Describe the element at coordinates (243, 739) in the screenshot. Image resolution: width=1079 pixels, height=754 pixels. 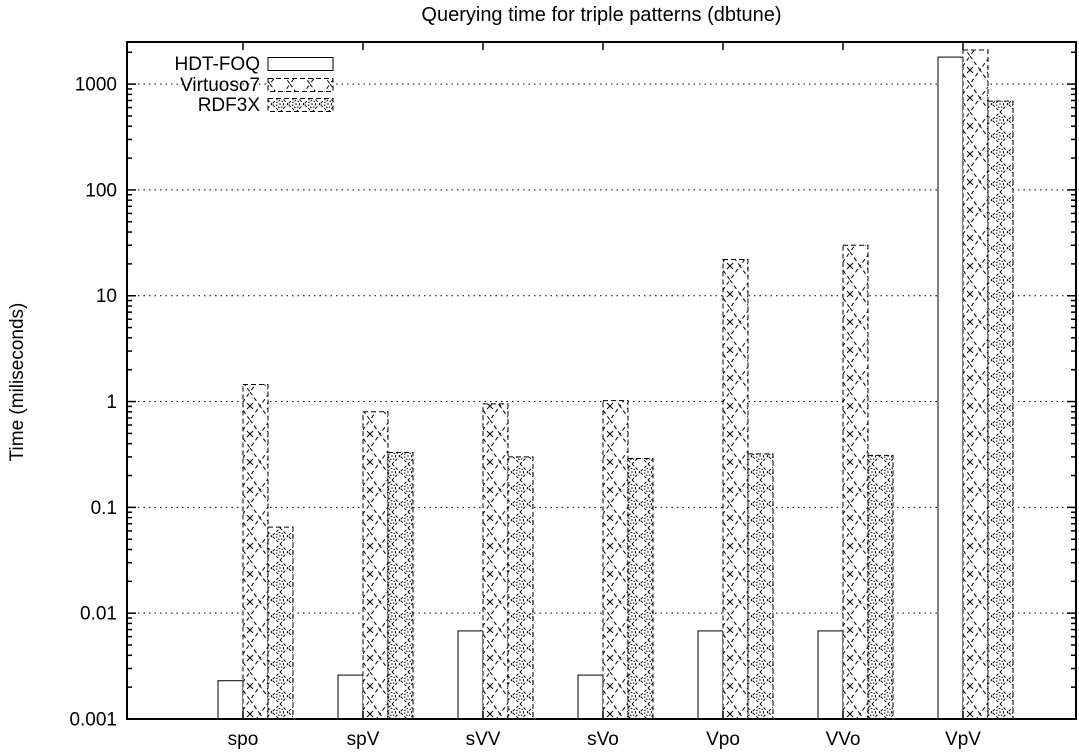
I see `x-tick-label-spo: spo` at that location.